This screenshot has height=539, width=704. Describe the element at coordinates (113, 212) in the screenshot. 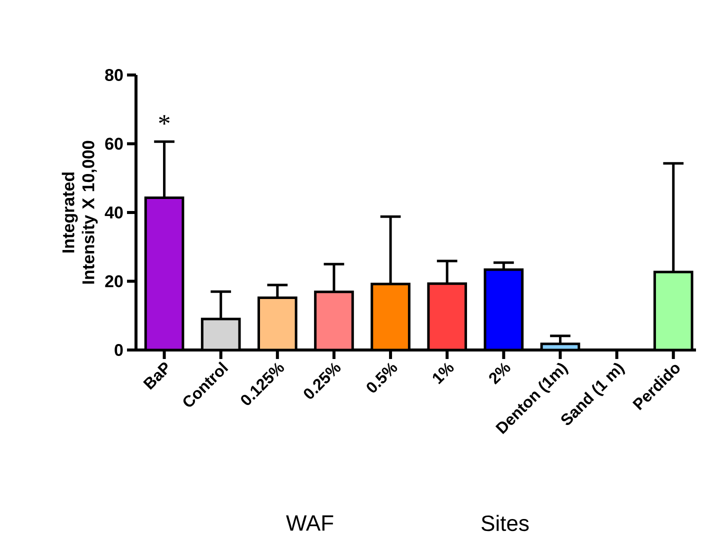

I see `y-tick-label: 40` at that location.